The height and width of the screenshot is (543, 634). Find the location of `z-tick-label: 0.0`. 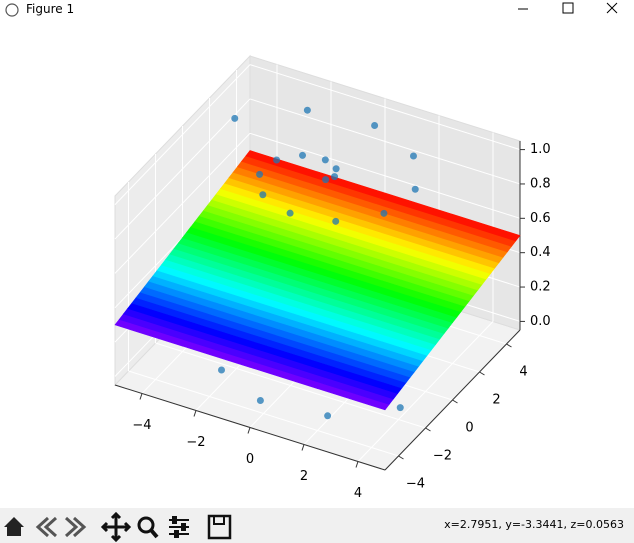

z-tick-label: 0.0 is located at coordinates (540, 321).